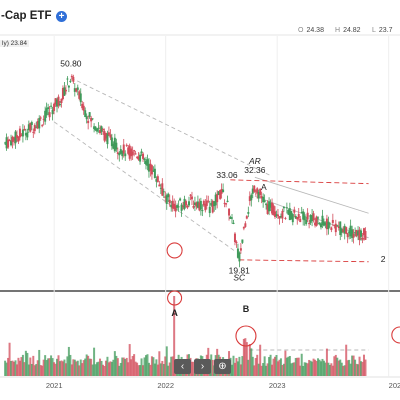  What do you see at coordinates (174, 250) in the screenshot?
I see `highlight-circle` at bounding box center [174, 250].